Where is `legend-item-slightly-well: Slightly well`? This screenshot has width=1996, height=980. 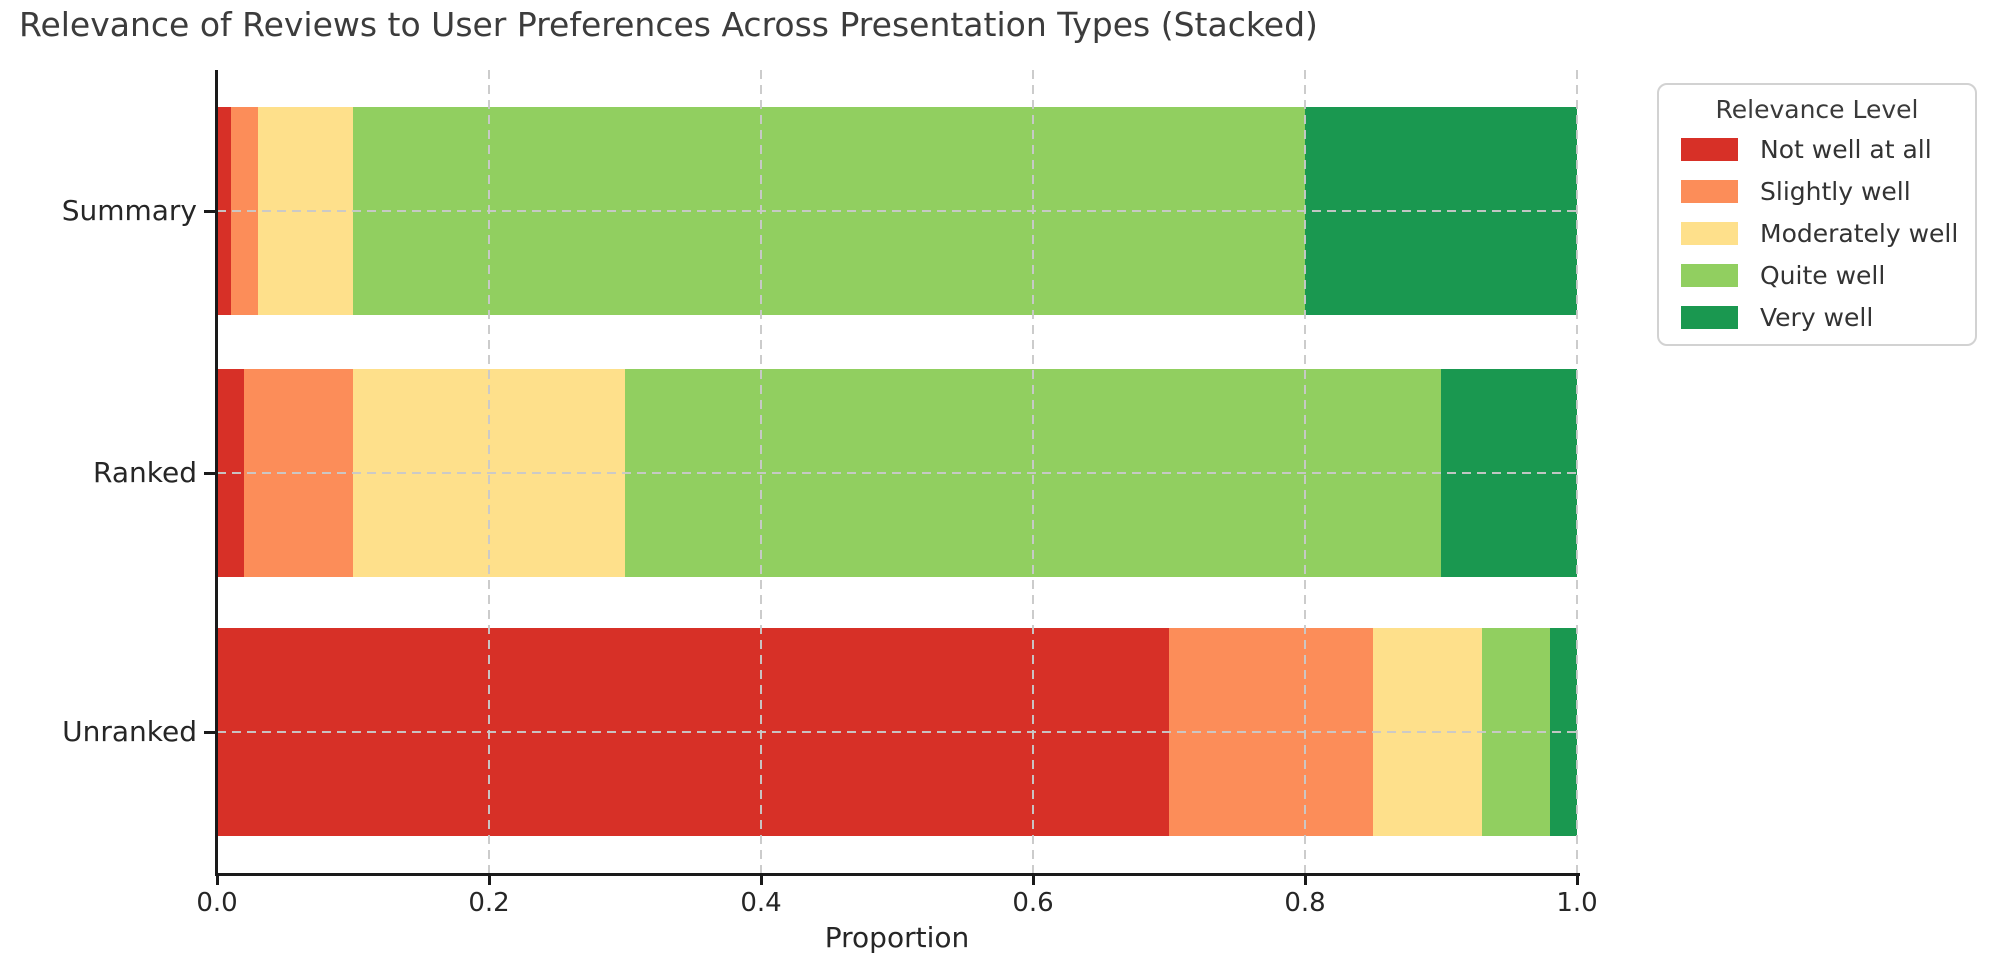
legend-item-slightly-well: Slightly well is located at coordinates (1817, 191).